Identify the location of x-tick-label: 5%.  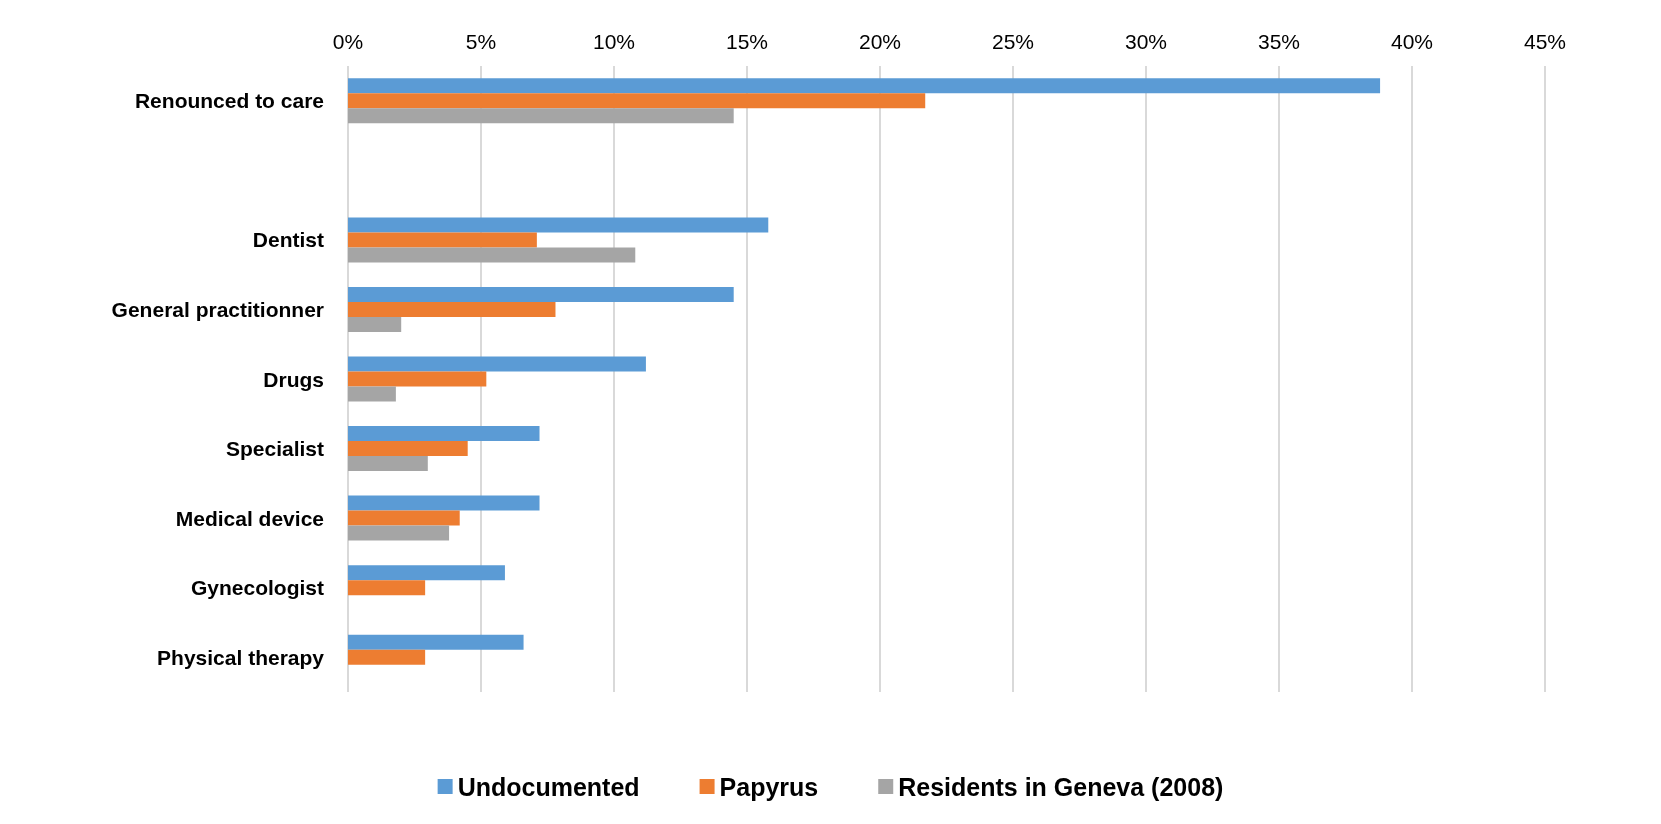
(481, 41).